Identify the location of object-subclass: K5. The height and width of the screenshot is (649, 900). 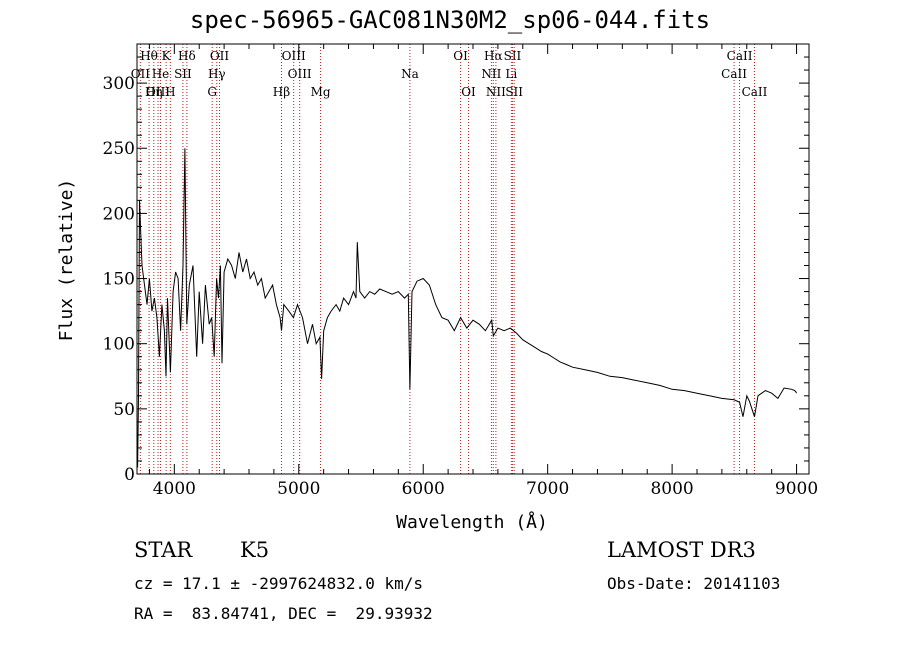
(255, 550).